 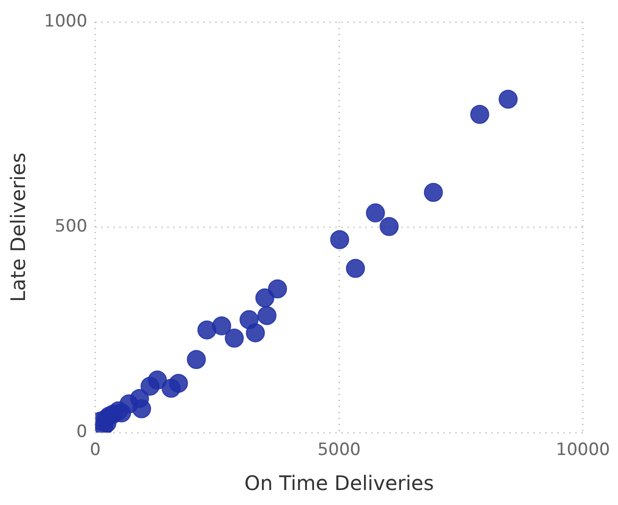 I want to click on x-tick-label: 0, so click(x=95, y=450).